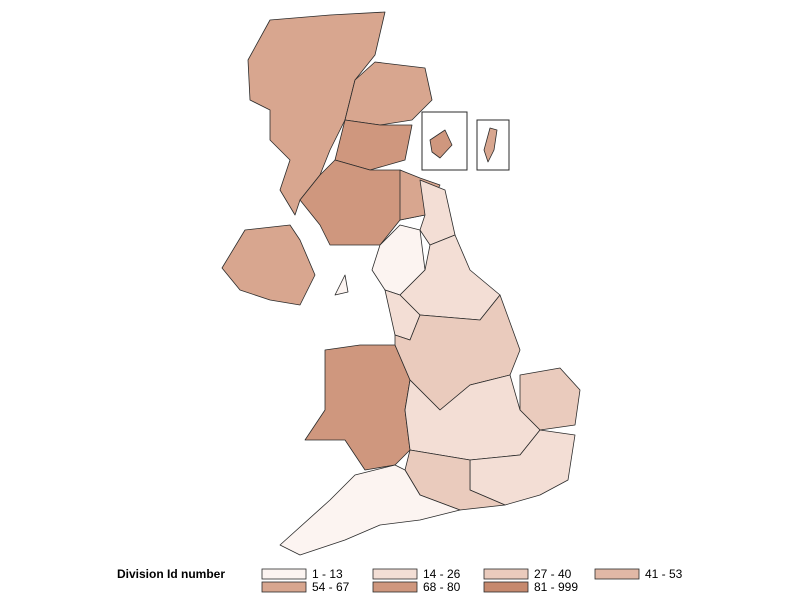 This screenshot has width=800, height=600. I want to click on legend-title: Division Id number, so click(171, 574).